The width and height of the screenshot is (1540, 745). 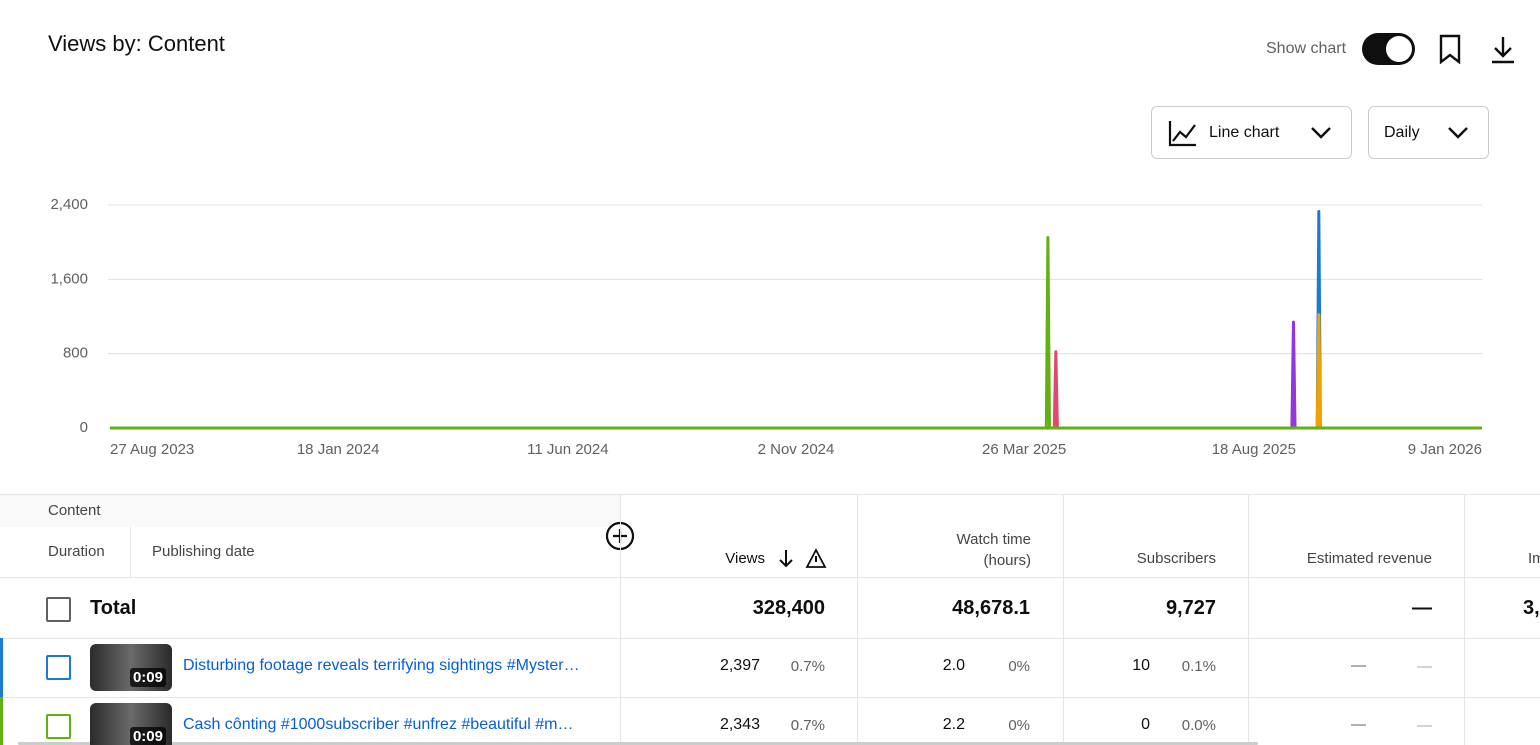 What do you see at coordinates (1198, 725) in the screenshot?
I see `cell-share: 0.0%` at bounding box center [1198, 725].